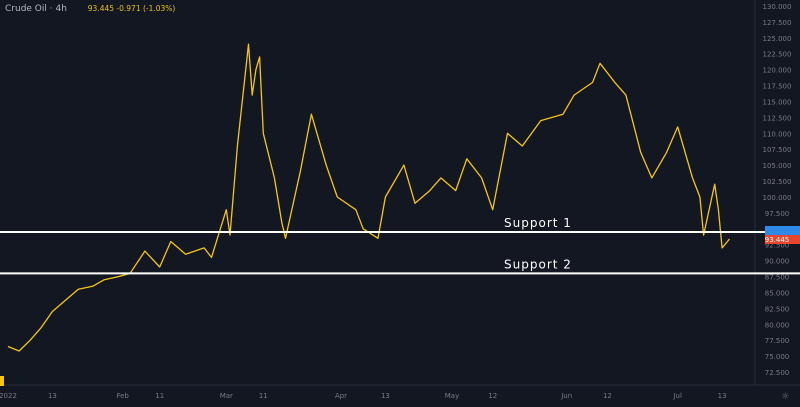 The height and width of the screenshot is (407, 800). I want to click on y-tick-label: 117.500, so click(777, 87).